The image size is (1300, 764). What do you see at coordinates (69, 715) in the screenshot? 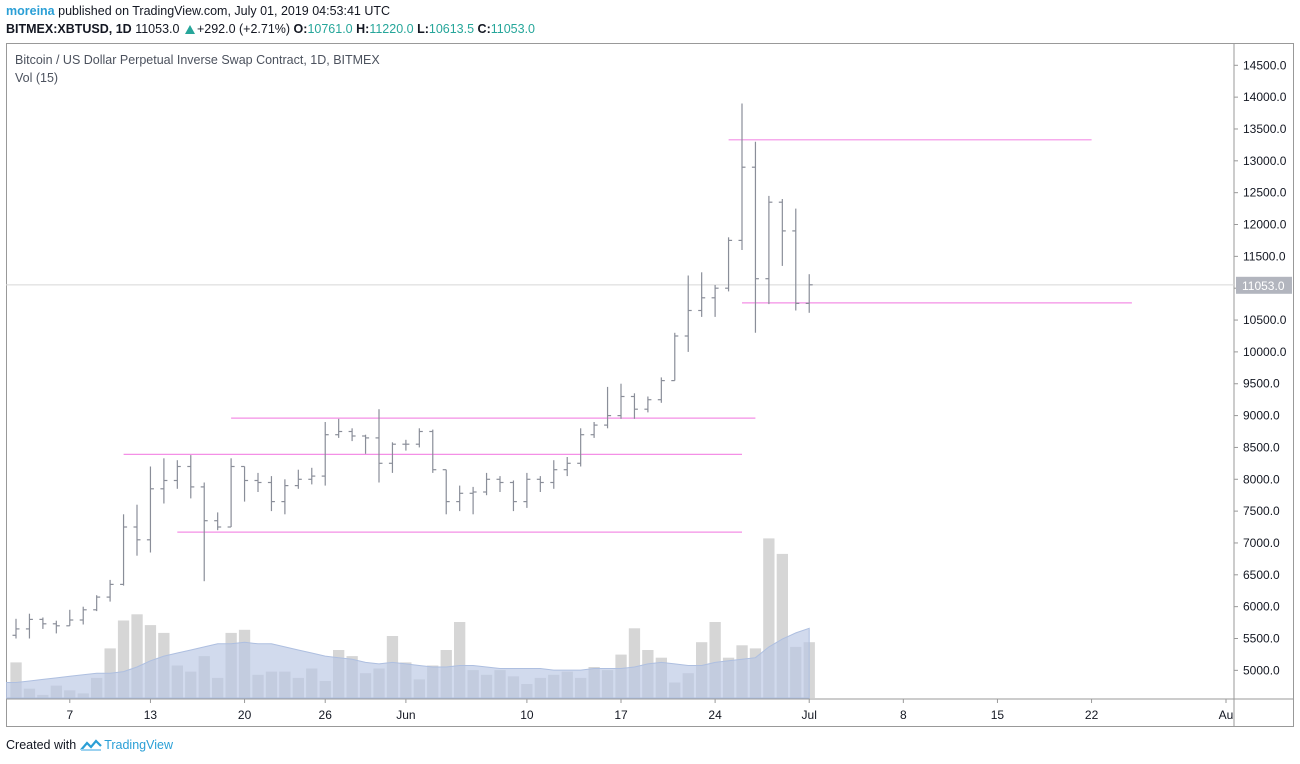
I see `time-tick-label: 7` at bounding box center [69, 715].